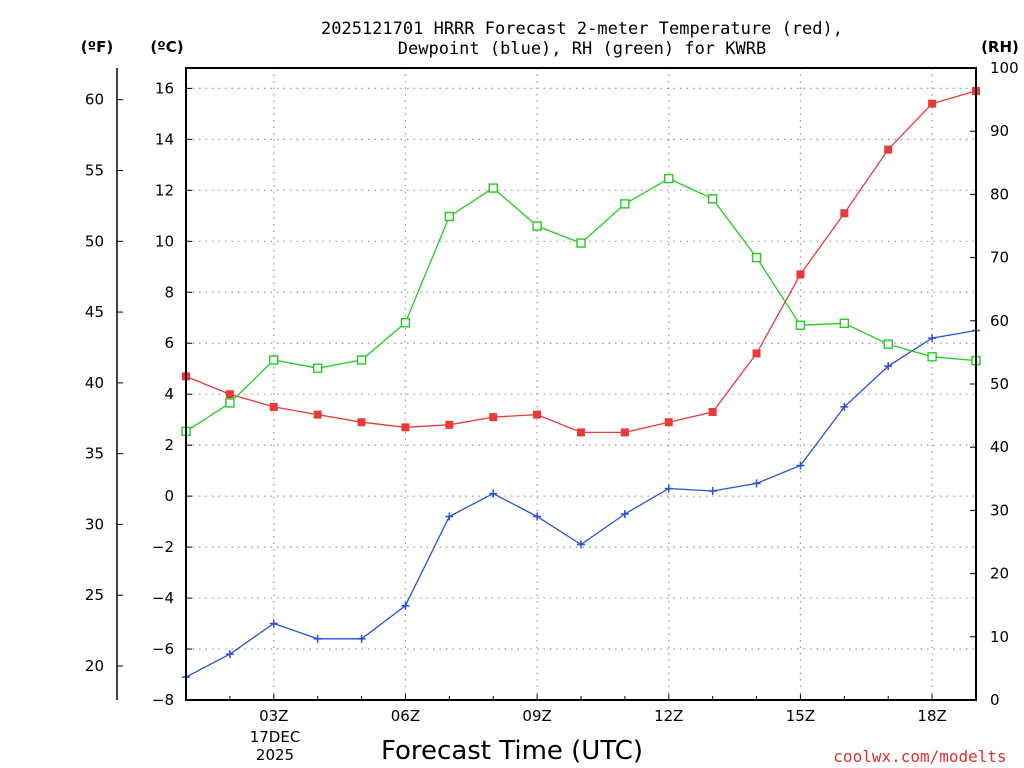 The height and width of the screenshot is (768, 1024). Describe the element at coordinates (1004, 68) in the screenshot. I see `rh-tick-label: 100` at that location.